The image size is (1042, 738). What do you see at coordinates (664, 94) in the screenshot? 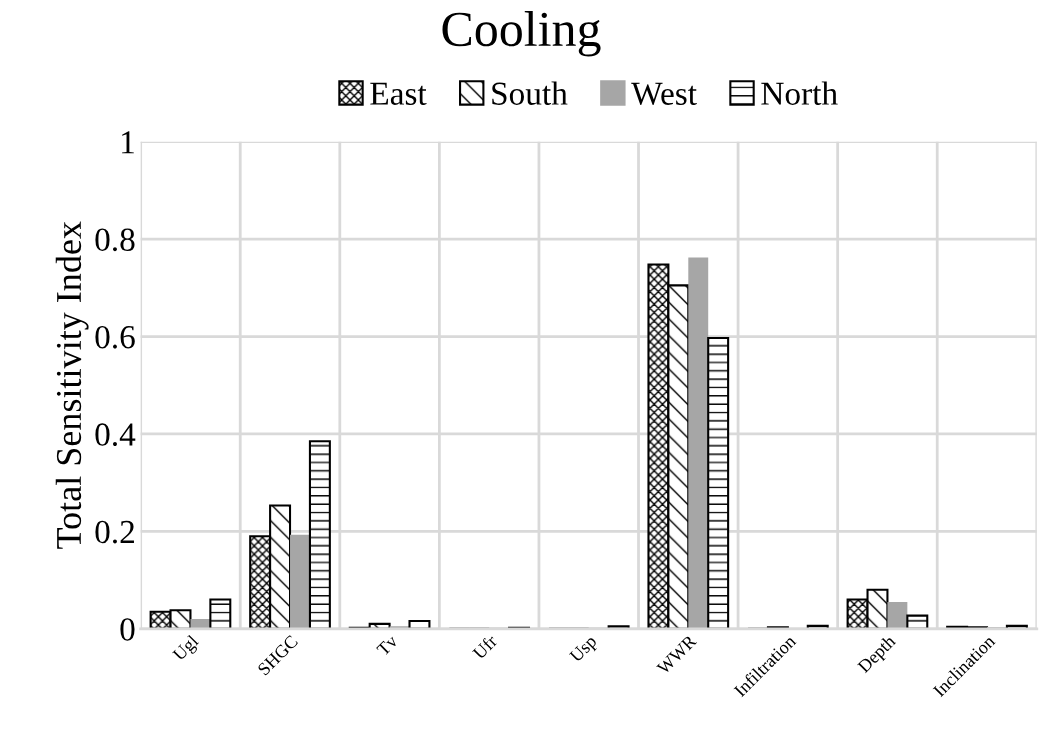
I see `legend-label: West` at bounding box center [664, 94].